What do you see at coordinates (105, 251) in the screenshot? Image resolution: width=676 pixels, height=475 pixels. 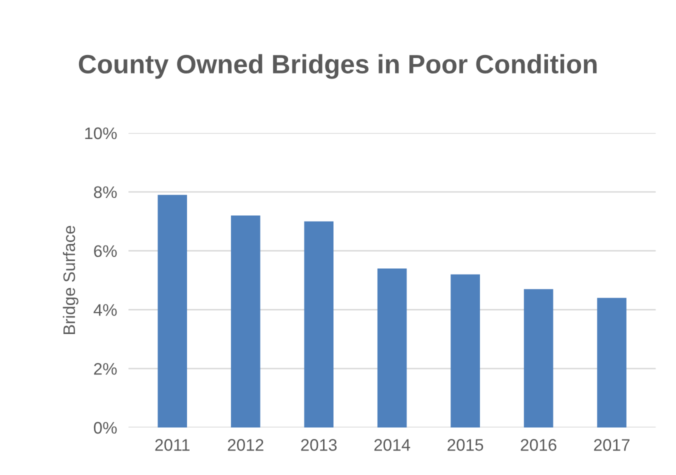 I see `y-tick-label: 6%` at bounding box center [105, 251].